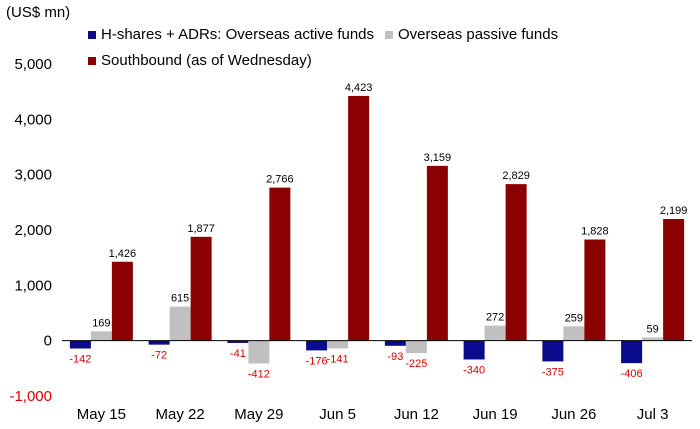 The width and height of the screenshot is (700, 429). What do you see at coordinates (495, 318) in the screenshot?
I see `data-label: 272` at bounding box center [495, 318].